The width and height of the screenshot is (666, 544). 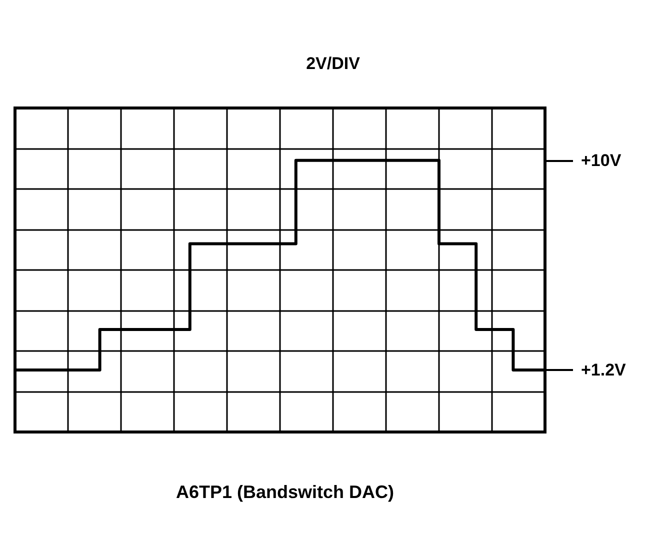 What do you see at coordinates (604, 370) in the screenshot?
I see `y-tick-label: +1.2V` at bounding box center [604, 370].